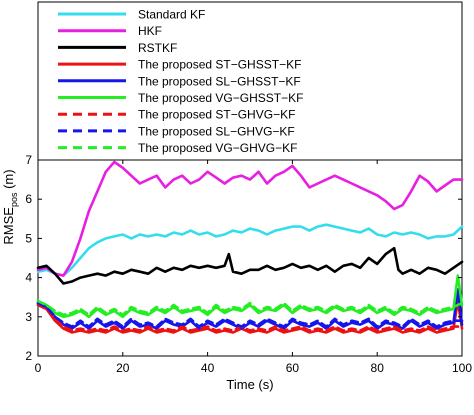 The image size is (474, 415). What do you see at coordinates (220, 98) in the screenshot?
I see `legend-label: The proposed VG−GHSST−KF` at bounding box center [220, 98].